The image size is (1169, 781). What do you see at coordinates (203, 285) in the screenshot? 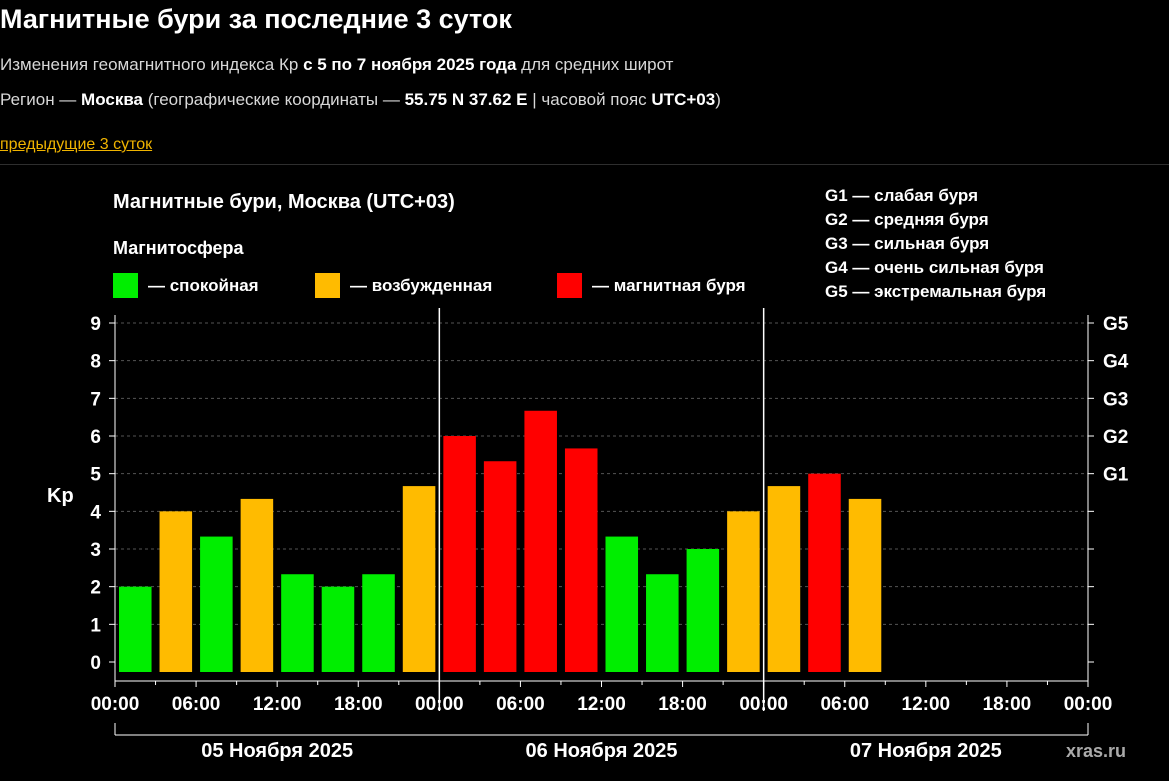
I see `legend-label-quiet: — спокойная` at bounding box center [203, 285].